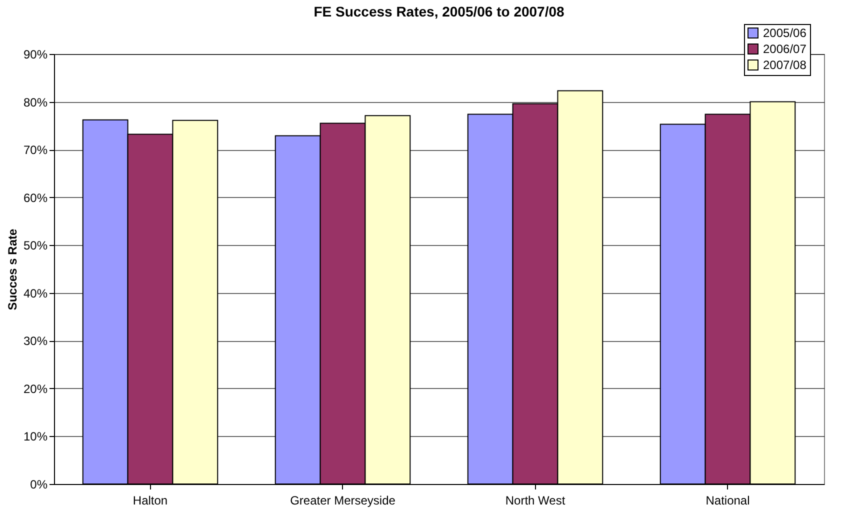 Image resolution: width=861 pixels, height=528 pixels. I want to click on x-tick-label: North West, so click(535, 501).